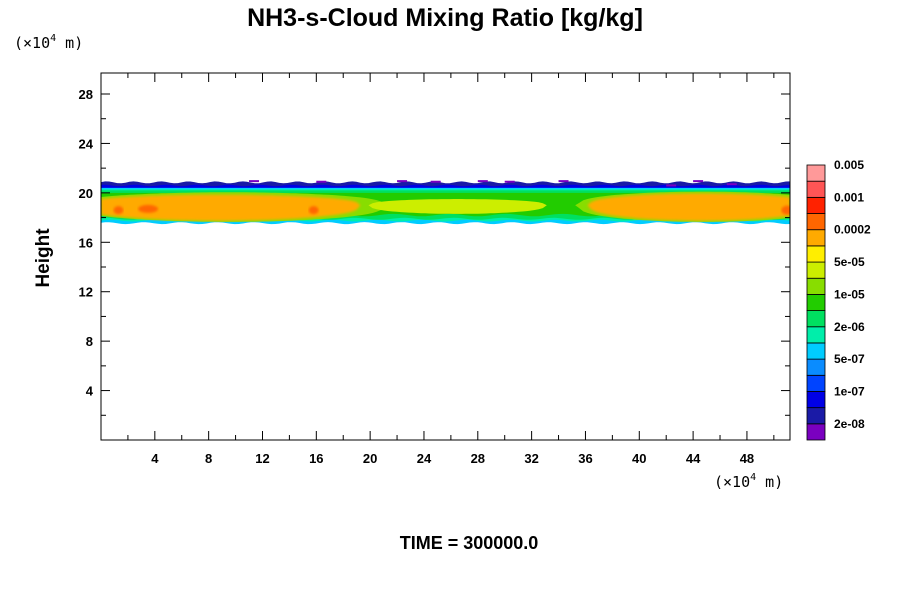  Describe the element at coordinates (849, 424) in the screenshot. I see `colorbar-label: 2e-08` at that location.